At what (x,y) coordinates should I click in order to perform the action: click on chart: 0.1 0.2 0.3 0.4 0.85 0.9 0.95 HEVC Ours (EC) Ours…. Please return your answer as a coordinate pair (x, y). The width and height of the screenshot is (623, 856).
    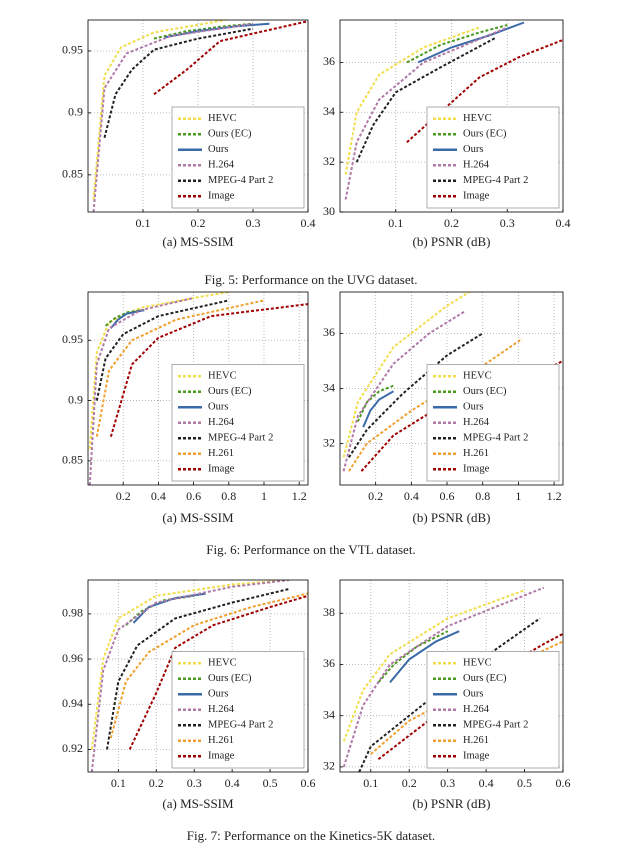
    Looking at the image, I should click on (189, 134).